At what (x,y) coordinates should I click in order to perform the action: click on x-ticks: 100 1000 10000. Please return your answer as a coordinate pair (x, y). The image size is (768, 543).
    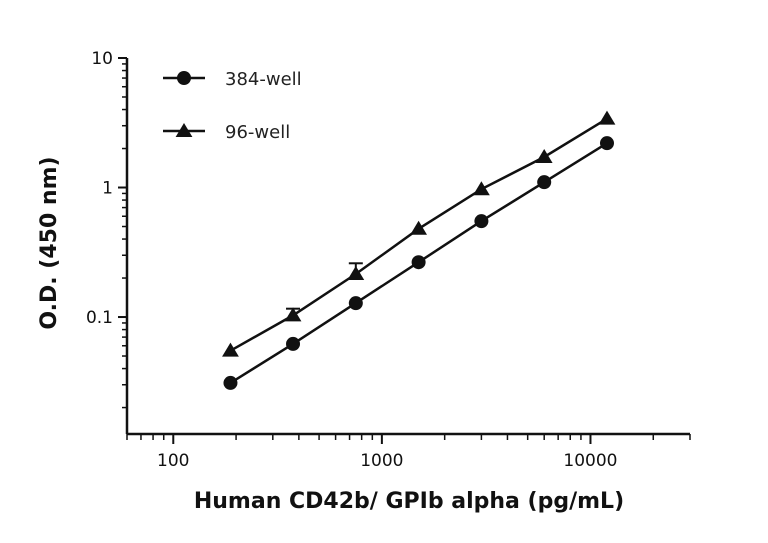
    Looking at the image, I should click on (408, 452).